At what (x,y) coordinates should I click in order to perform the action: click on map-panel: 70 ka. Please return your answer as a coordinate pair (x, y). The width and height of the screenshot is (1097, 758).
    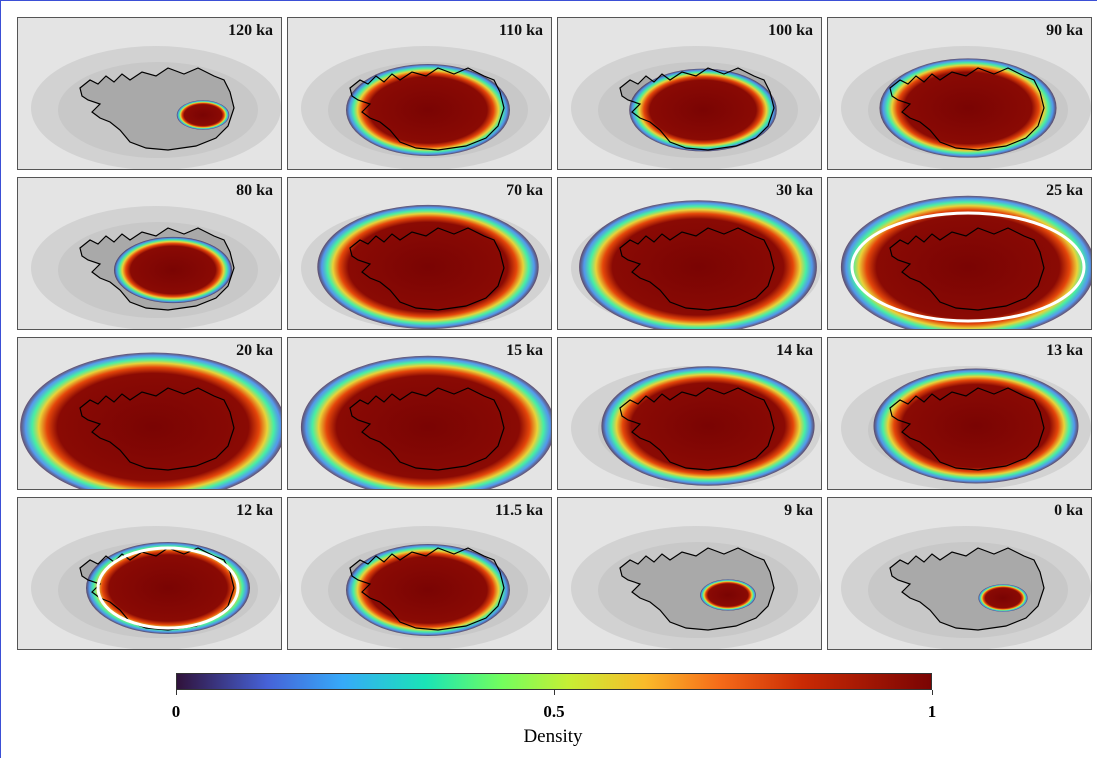
    Looking at the image, I should click on (419, 253).